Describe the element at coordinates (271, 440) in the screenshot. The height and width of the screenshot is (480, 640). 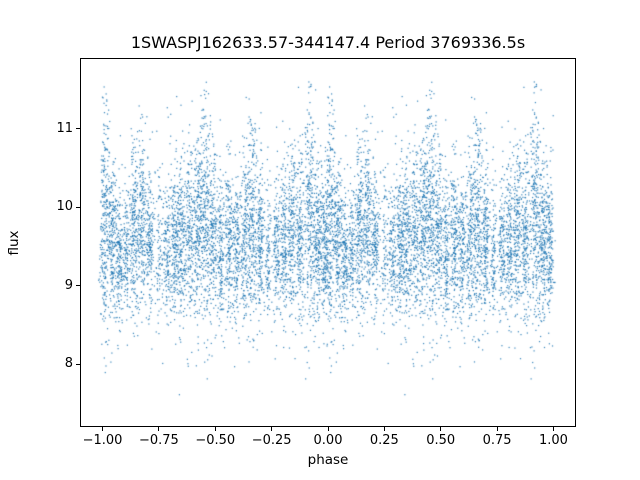
I see `x-tick-label: −0.25` at that location.